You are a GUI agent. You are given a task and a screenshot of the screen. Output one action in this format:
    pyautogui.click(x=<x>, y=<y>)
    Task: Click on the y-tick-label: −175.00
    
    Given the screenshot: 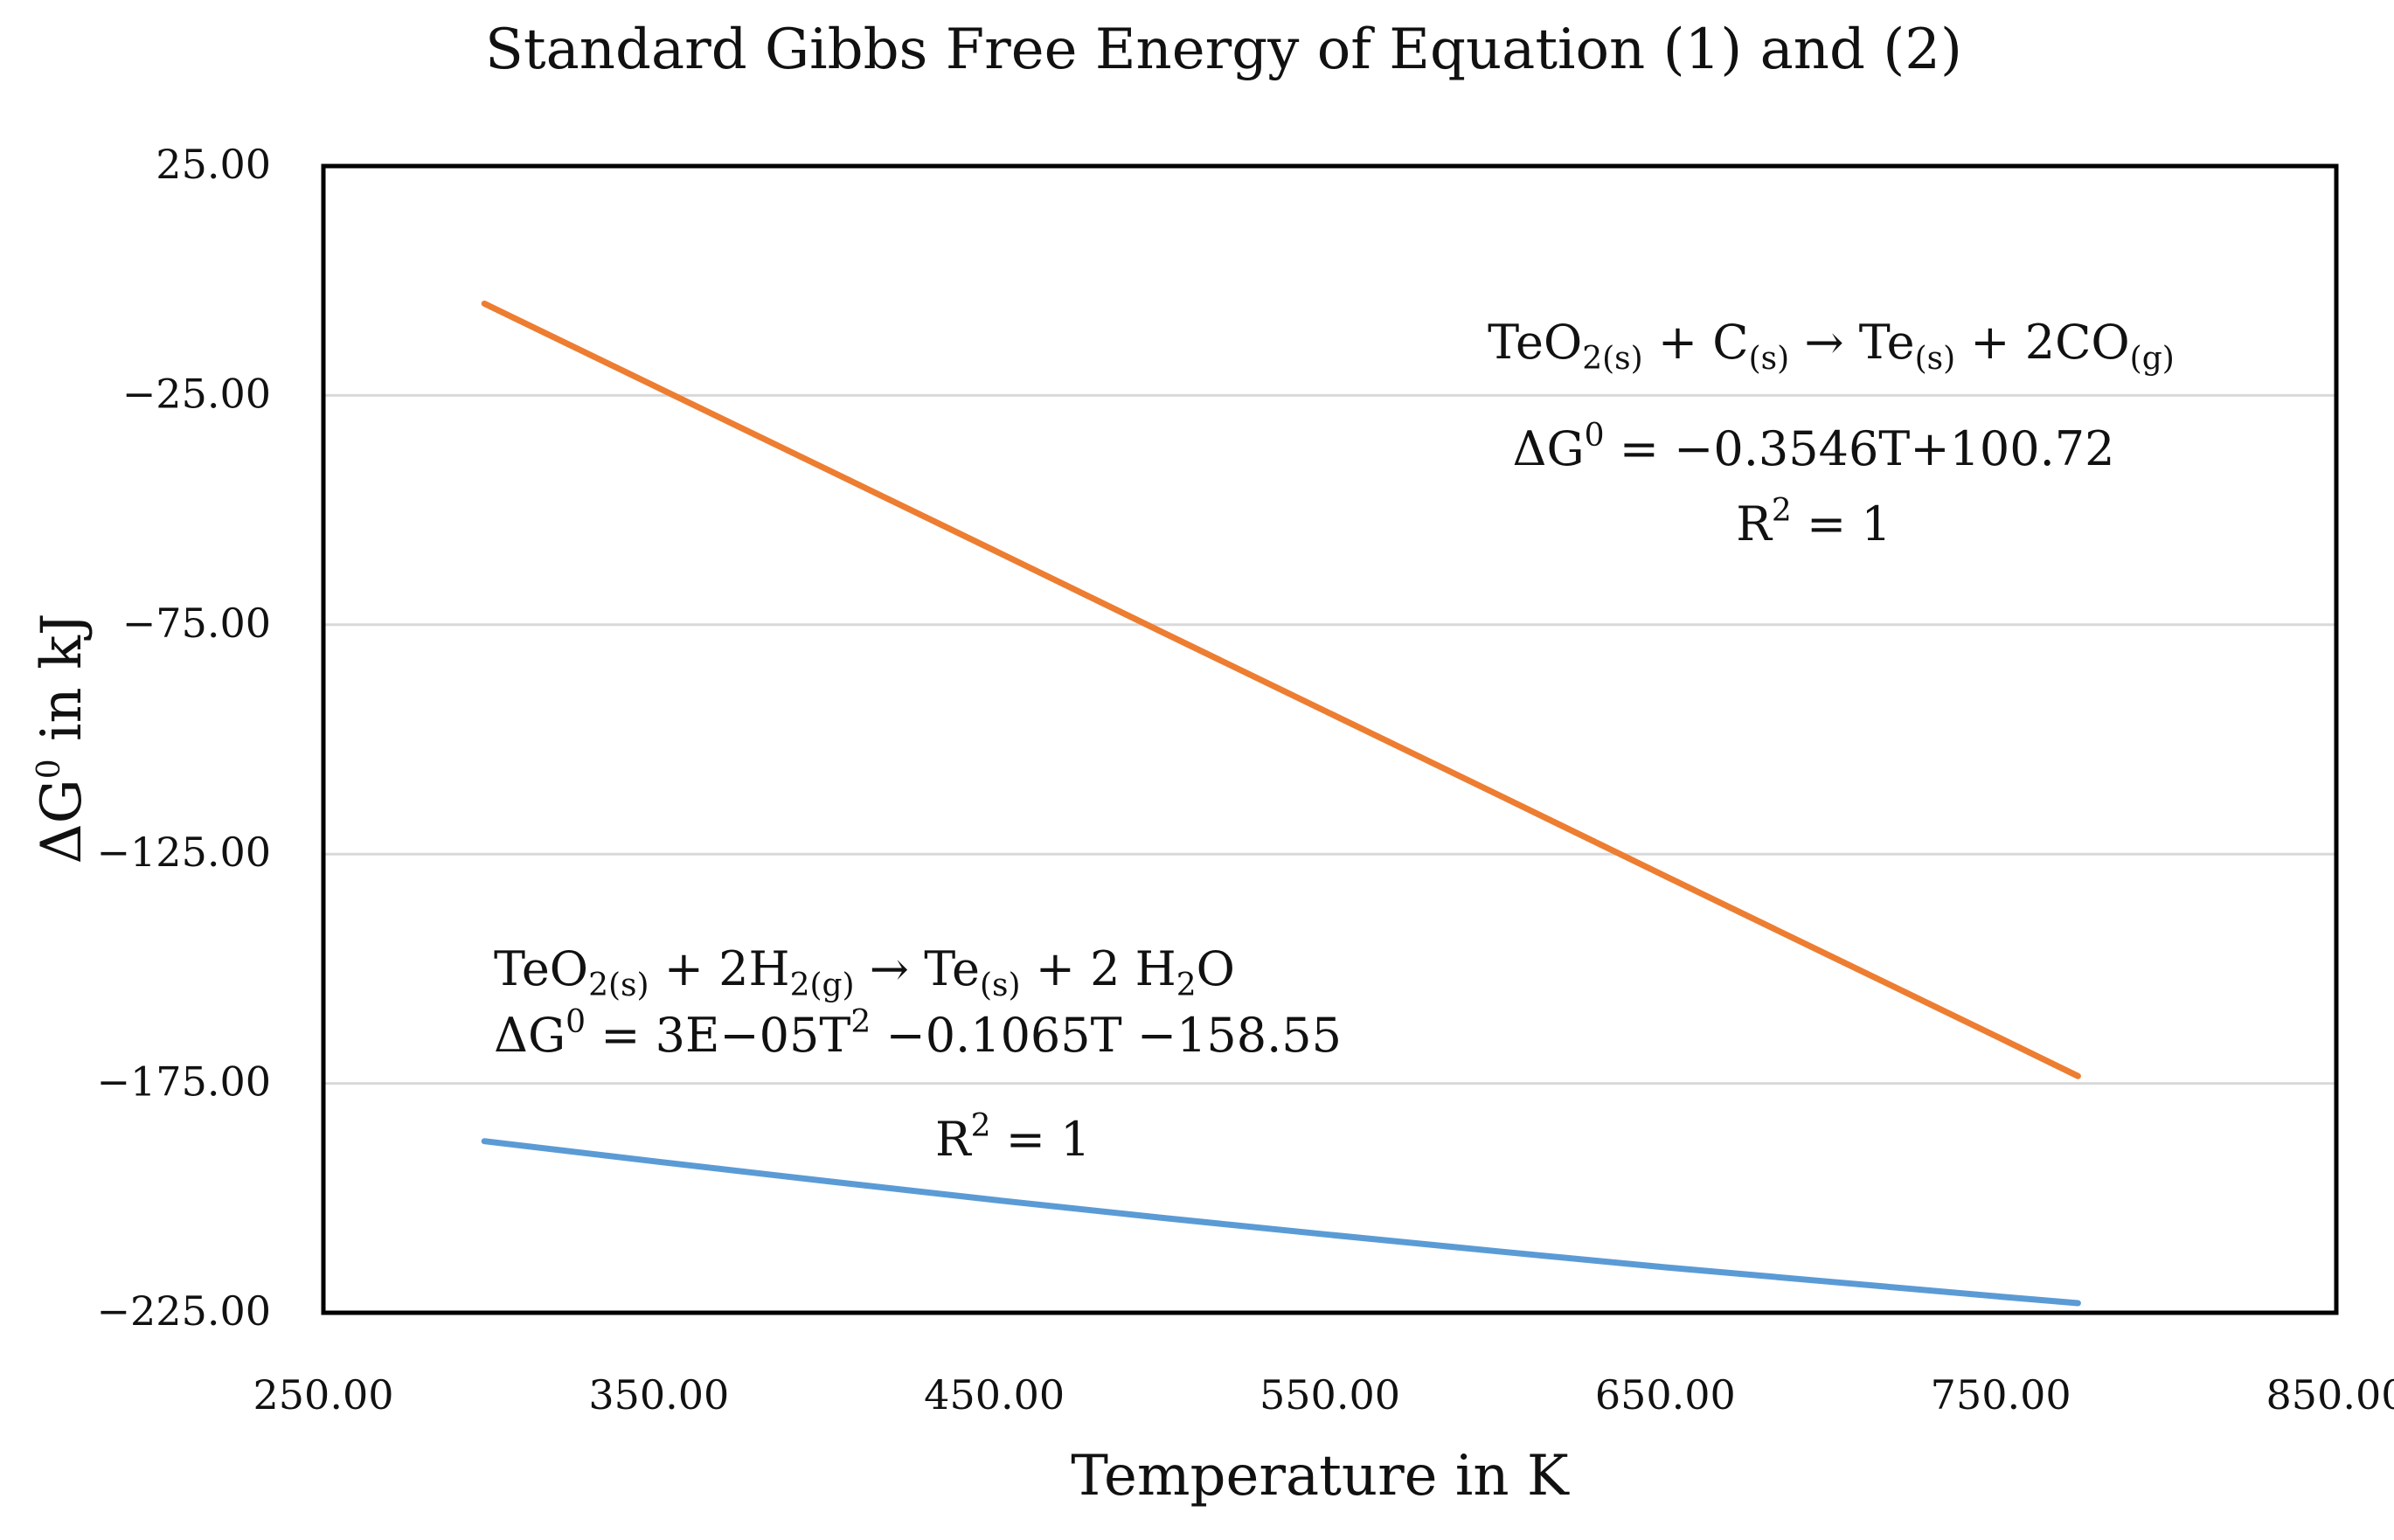 What is the action you would take?
    pyautogui.click(x=184, y=1082)
    